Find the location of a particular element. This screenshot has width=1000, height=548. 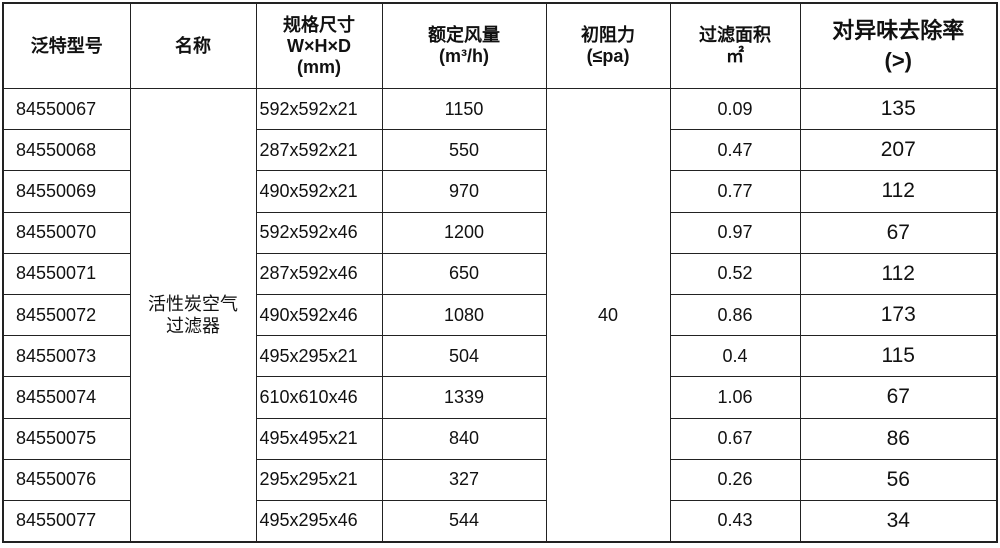

odor-removal-rate-cell: 86 is located at coordinates (898, 438).